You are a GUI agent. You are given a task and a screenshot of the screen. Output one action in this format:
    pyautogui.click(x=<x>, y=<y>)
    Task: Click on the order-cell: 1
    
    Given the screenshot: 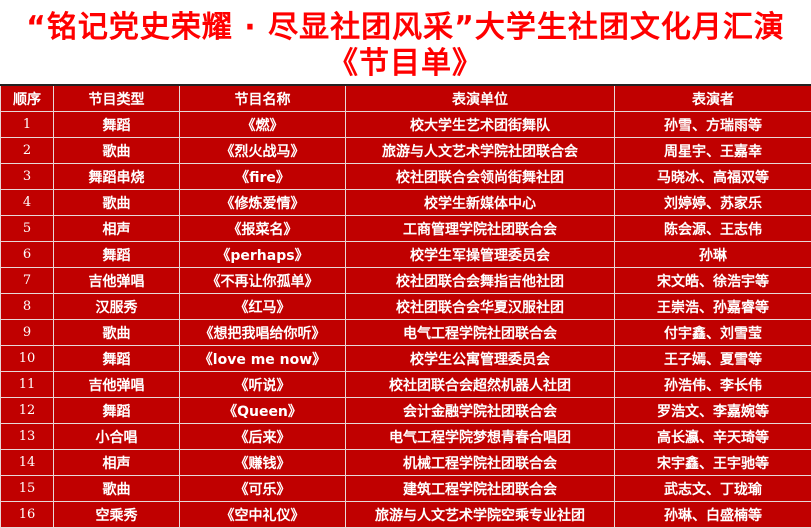 What is the action you would take?
    pyautogui.click(x=27, y=125)
    